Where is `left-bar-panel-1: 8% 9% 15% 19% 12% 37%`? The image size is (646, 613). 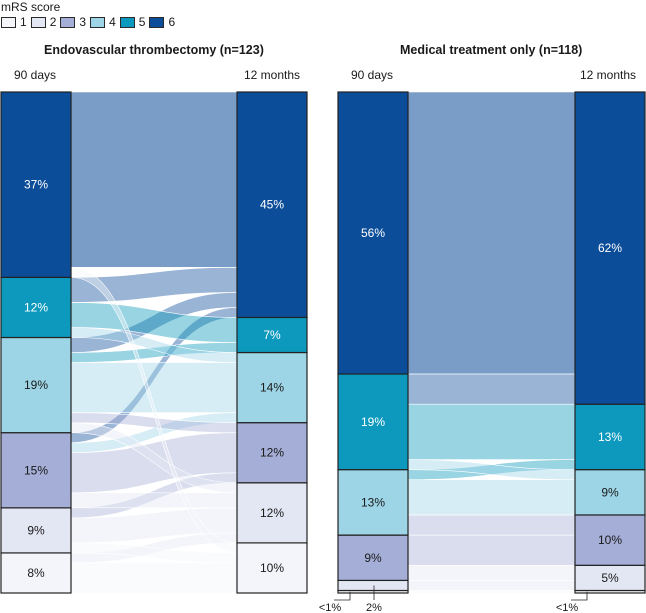 left-bar-panel-1: 8% 9% 15% 19% 12% 37% is located at coordinates (36, 342).